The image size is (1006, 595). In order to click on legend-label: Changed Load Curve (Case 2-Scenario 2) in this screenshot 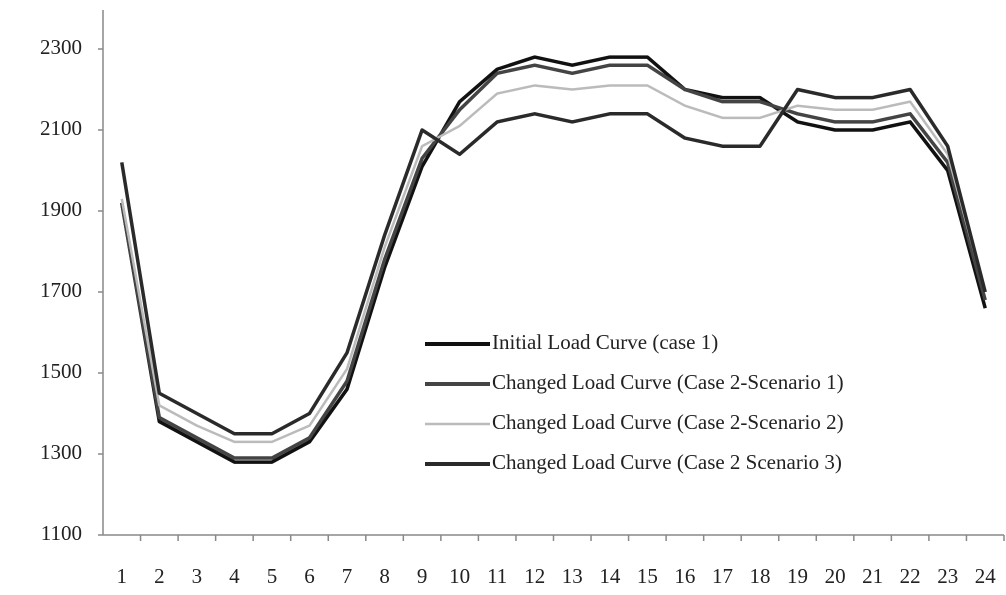, I will do `click(668, 422)`.